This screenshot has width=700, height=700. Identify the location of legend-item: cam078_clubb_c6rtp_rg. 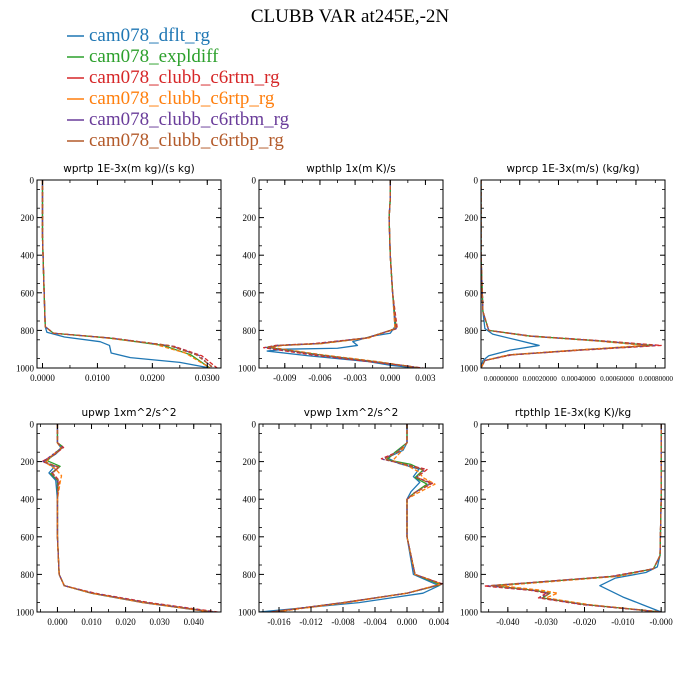
(171, 98).